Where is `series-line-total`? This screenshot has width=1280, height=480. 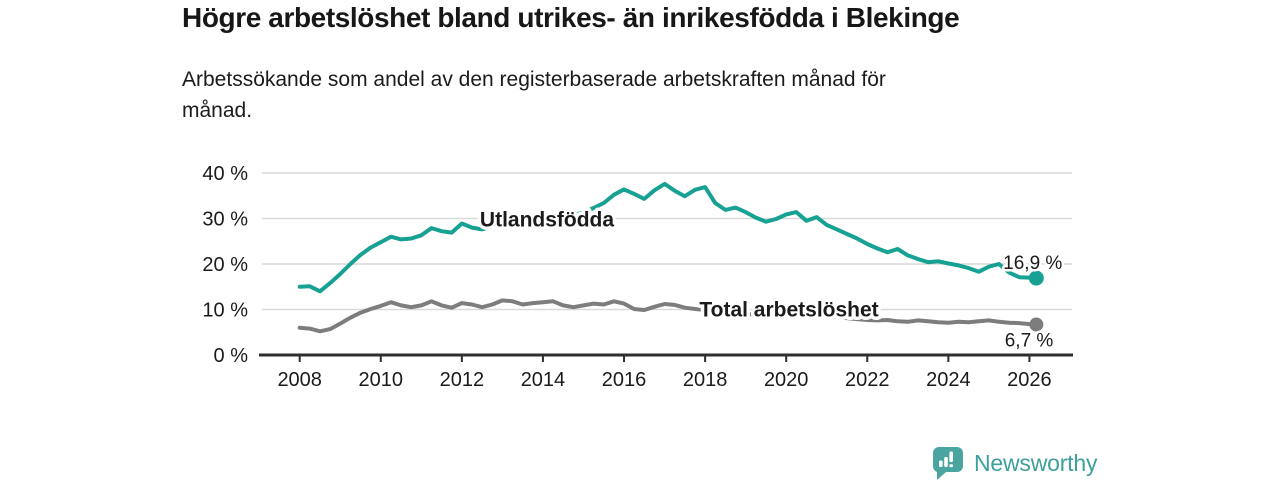 series-line-total is located at coordinates (668, 316).